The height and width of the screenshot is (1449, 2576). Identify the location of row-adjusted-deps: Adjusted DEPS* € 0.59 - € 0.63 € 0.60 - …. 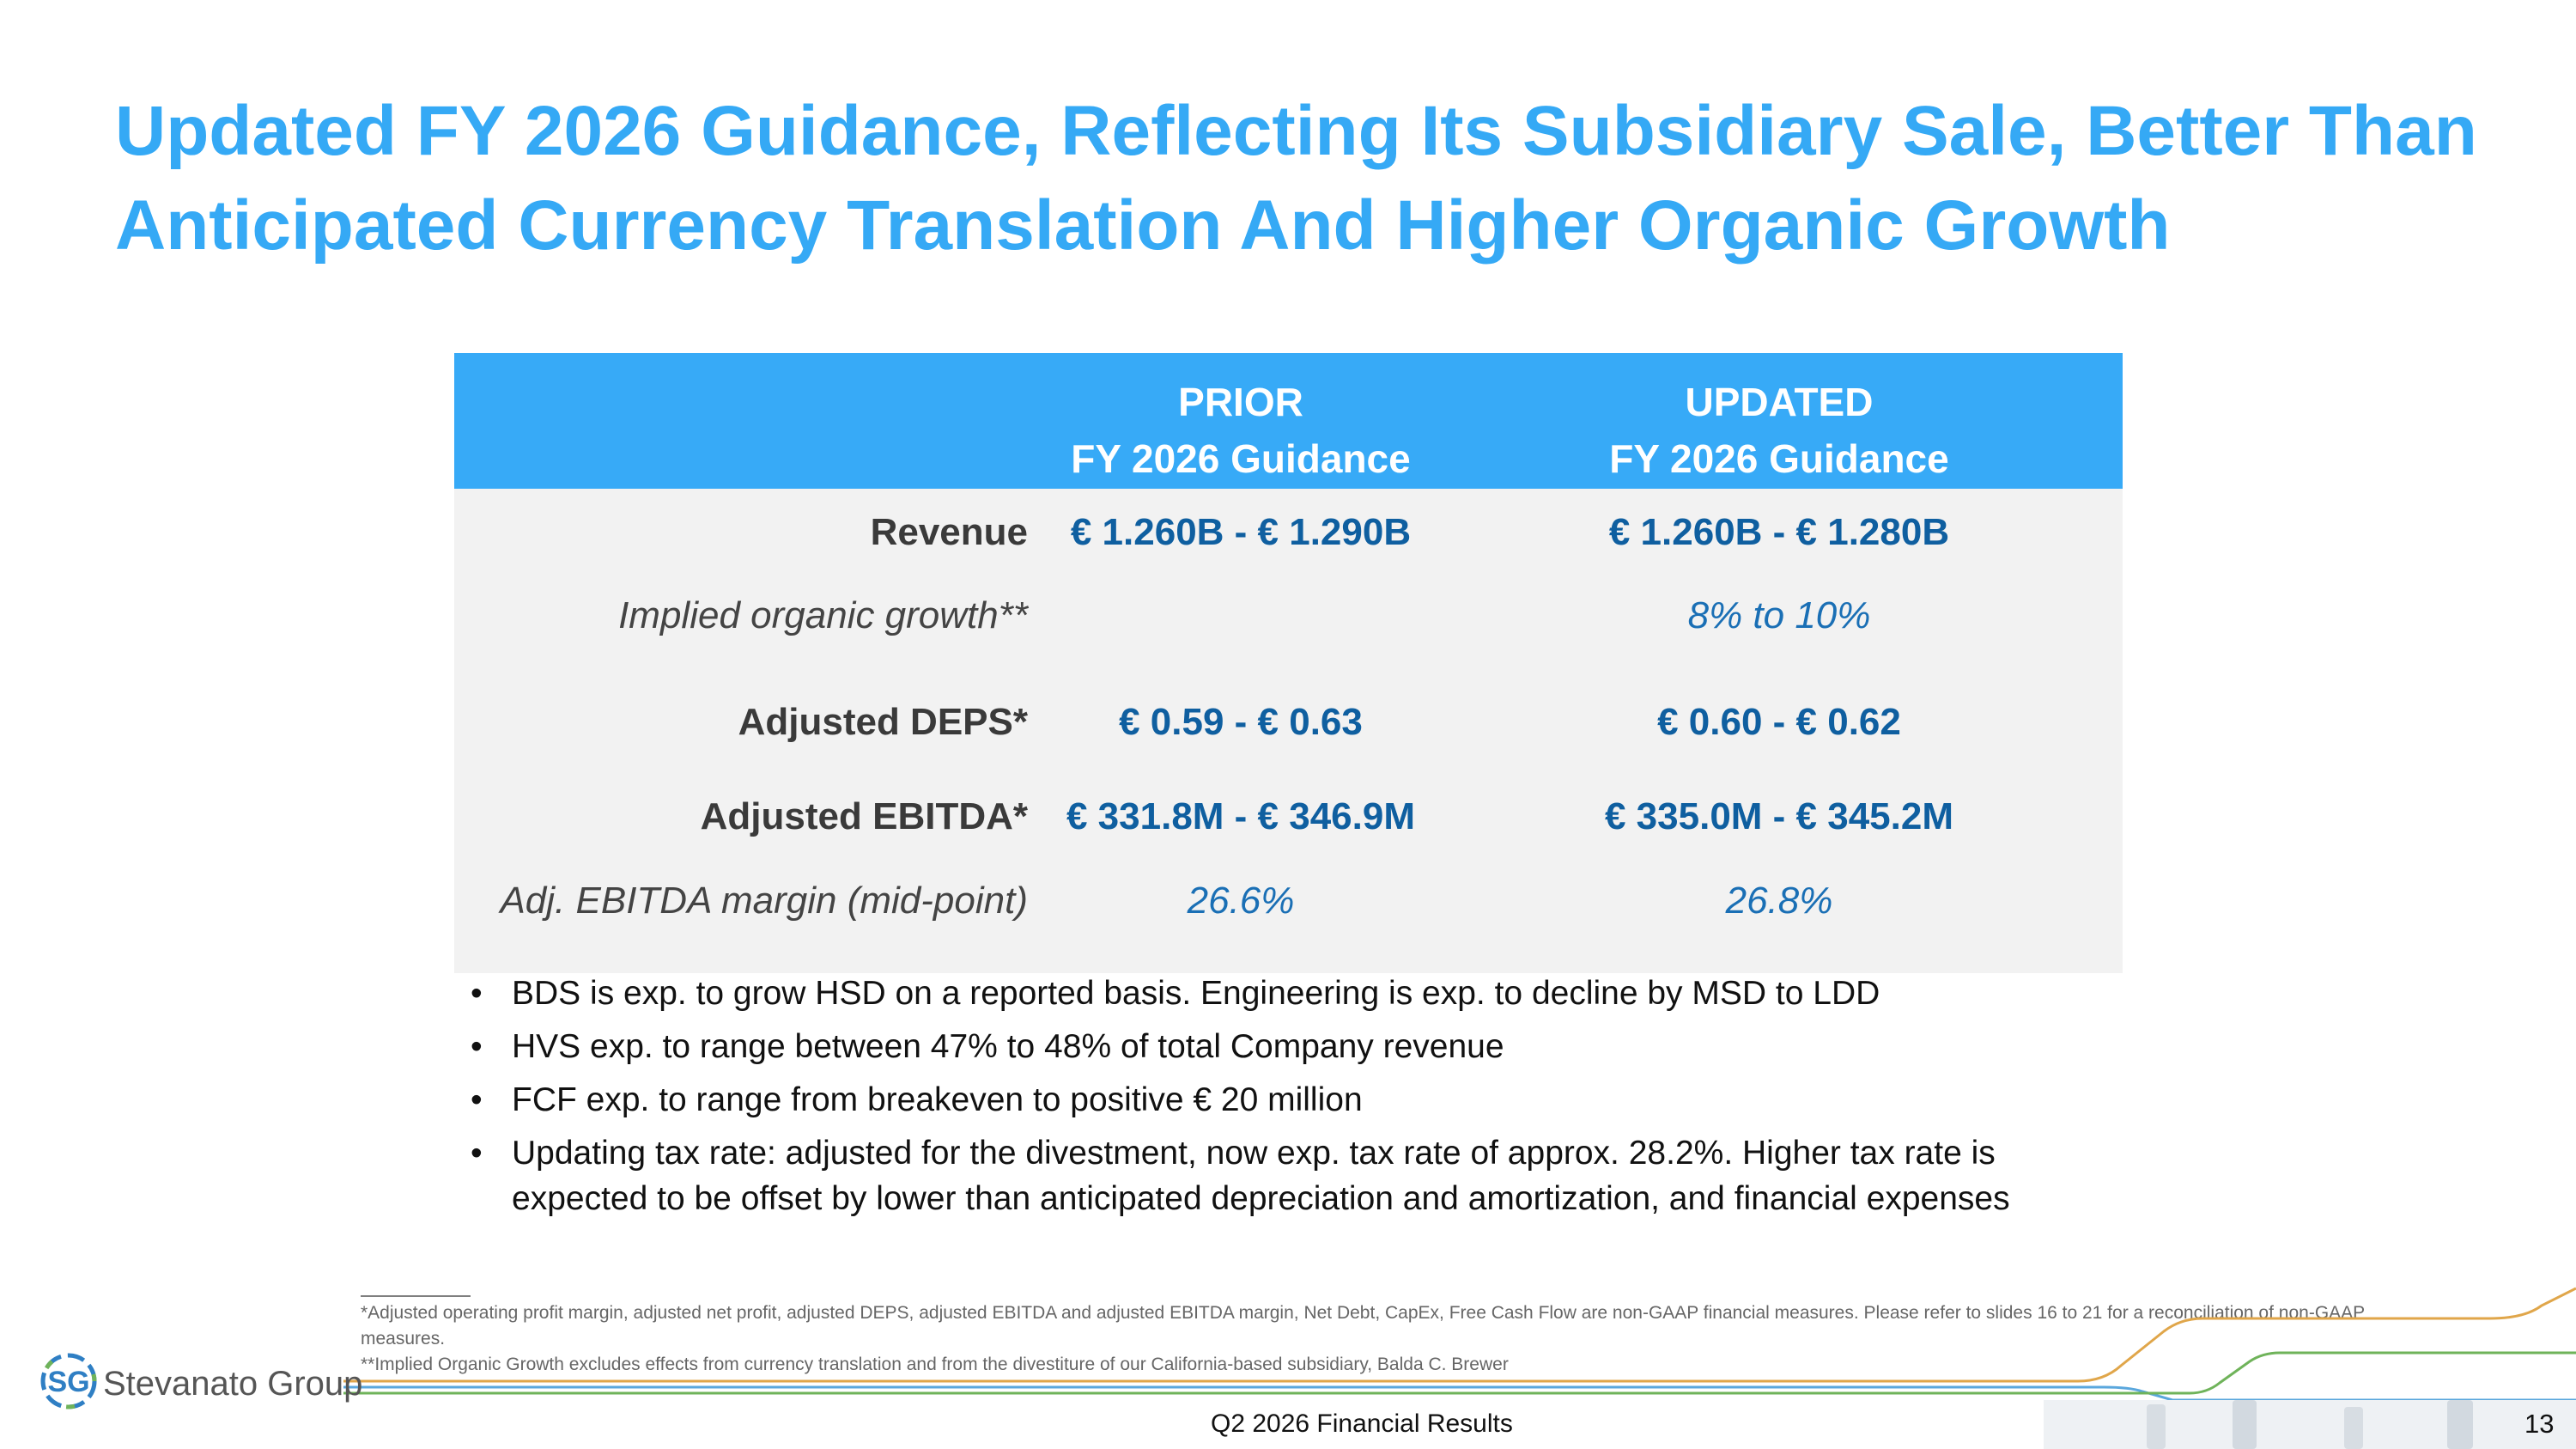
(1288, 722).